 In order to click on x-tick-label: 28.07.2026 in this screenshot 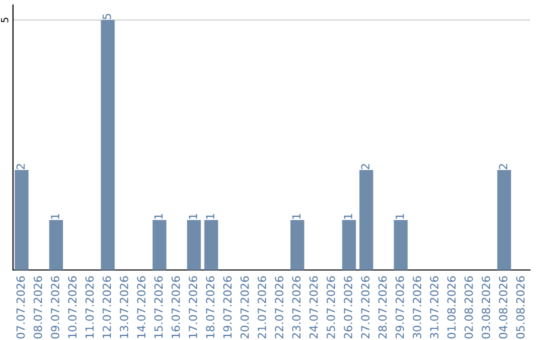, I will do `click(382, 307)`.